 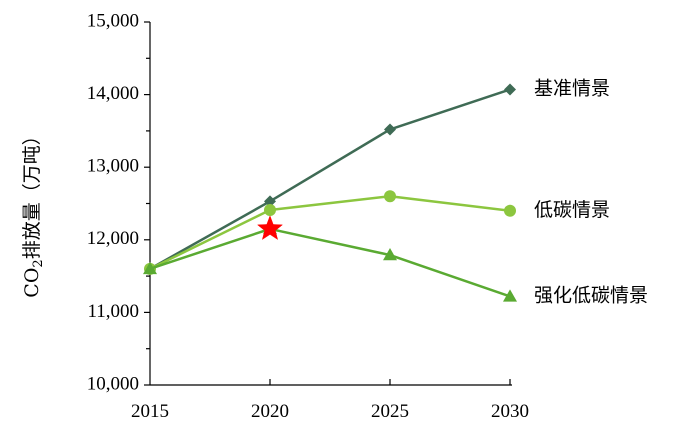 What do you see at coordinates (572, 210) in the screenshot?
I see `series-label: 低碳情景` at bounding box center [572, 210].